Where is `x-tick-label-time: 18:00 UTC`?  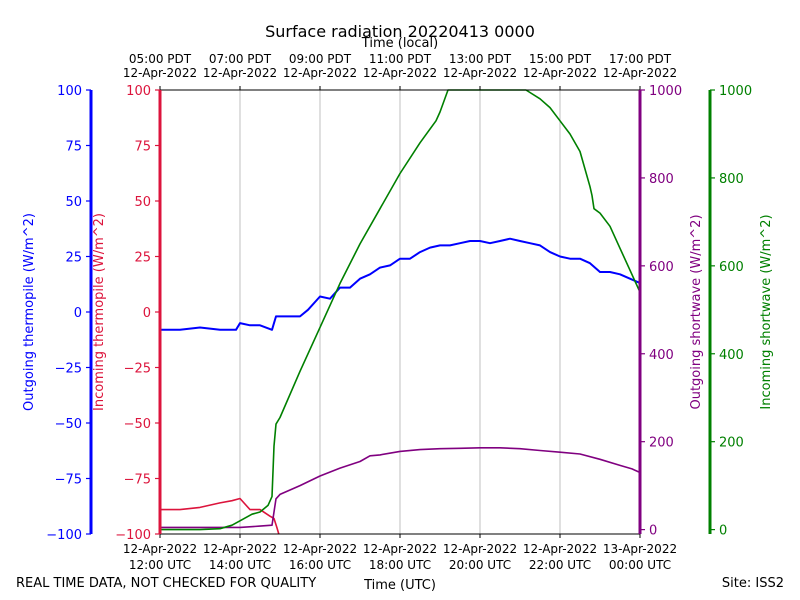 x-tick-label-time: 18:00 UTC is located at coordinates (400, 565).